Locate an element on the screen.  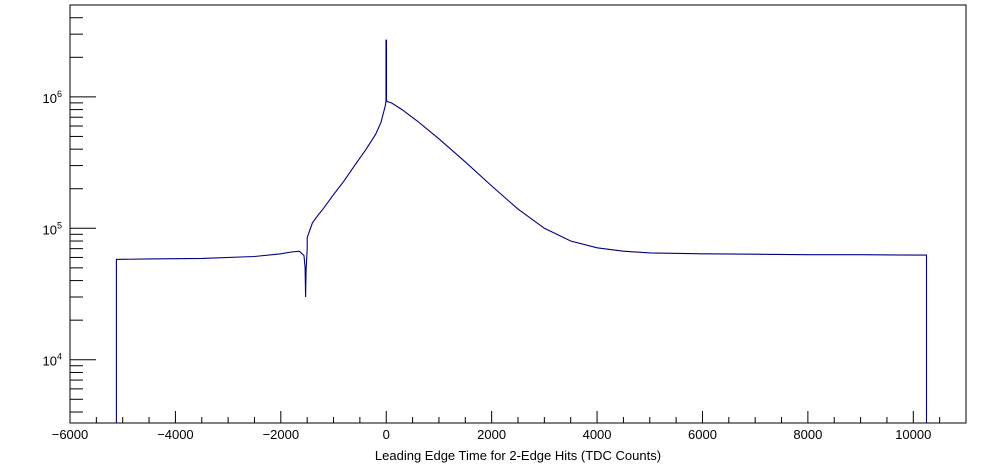
x-tick-label: −2000 is located at coordinates (281, 434).